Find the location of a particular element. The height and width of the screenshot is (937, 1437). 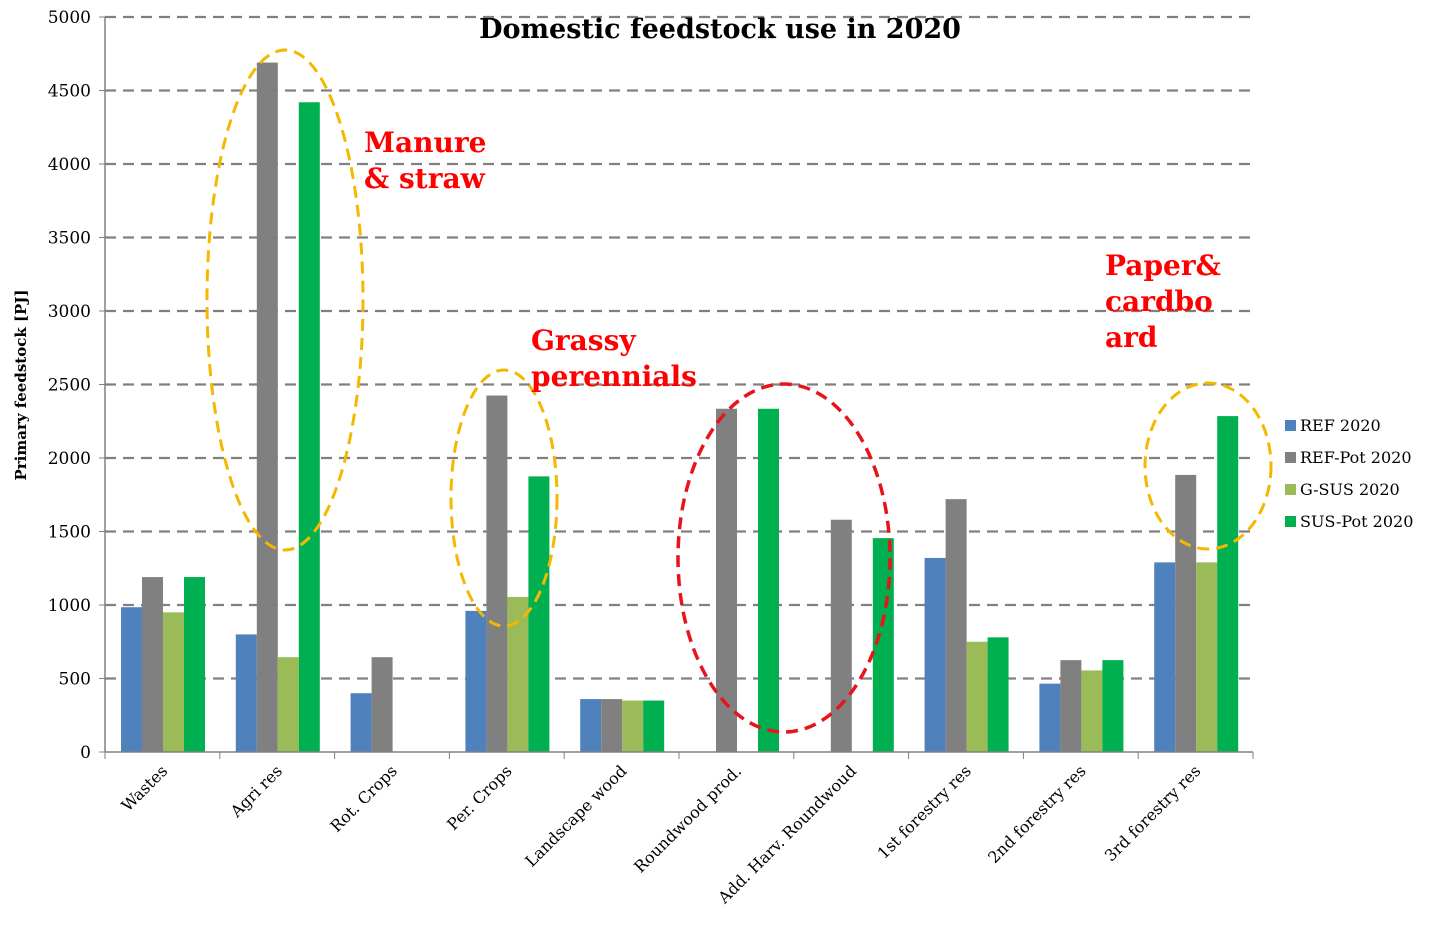

x-tick-label: Landscape wood is located at coordinates (575, 815).